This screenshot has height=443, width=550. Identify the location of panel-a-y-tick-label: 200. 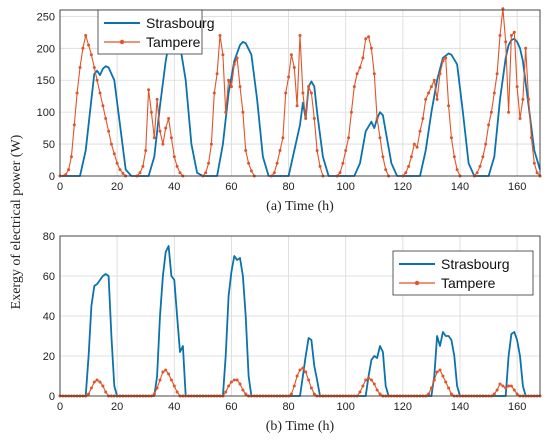
(46, 49).